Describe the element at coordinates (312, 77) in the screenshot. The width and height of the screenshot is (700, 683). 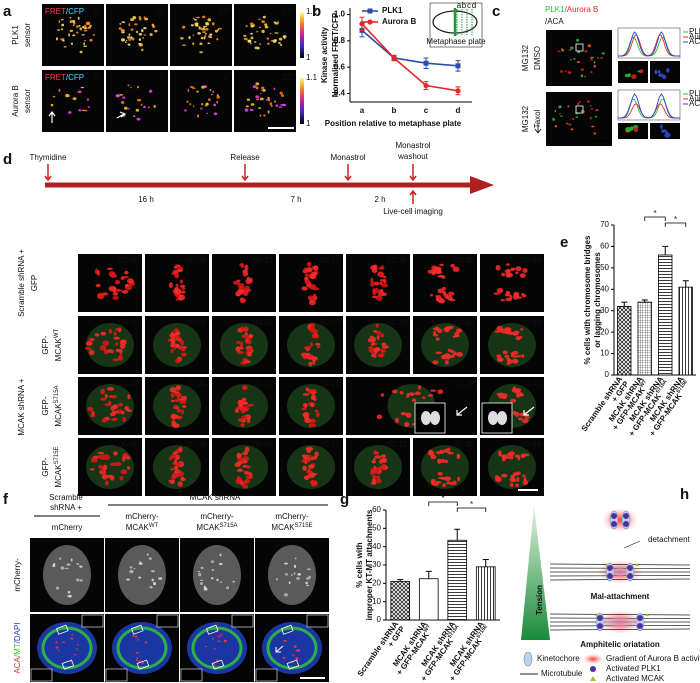
I see `colorbar-tick: 1.1` at that location.